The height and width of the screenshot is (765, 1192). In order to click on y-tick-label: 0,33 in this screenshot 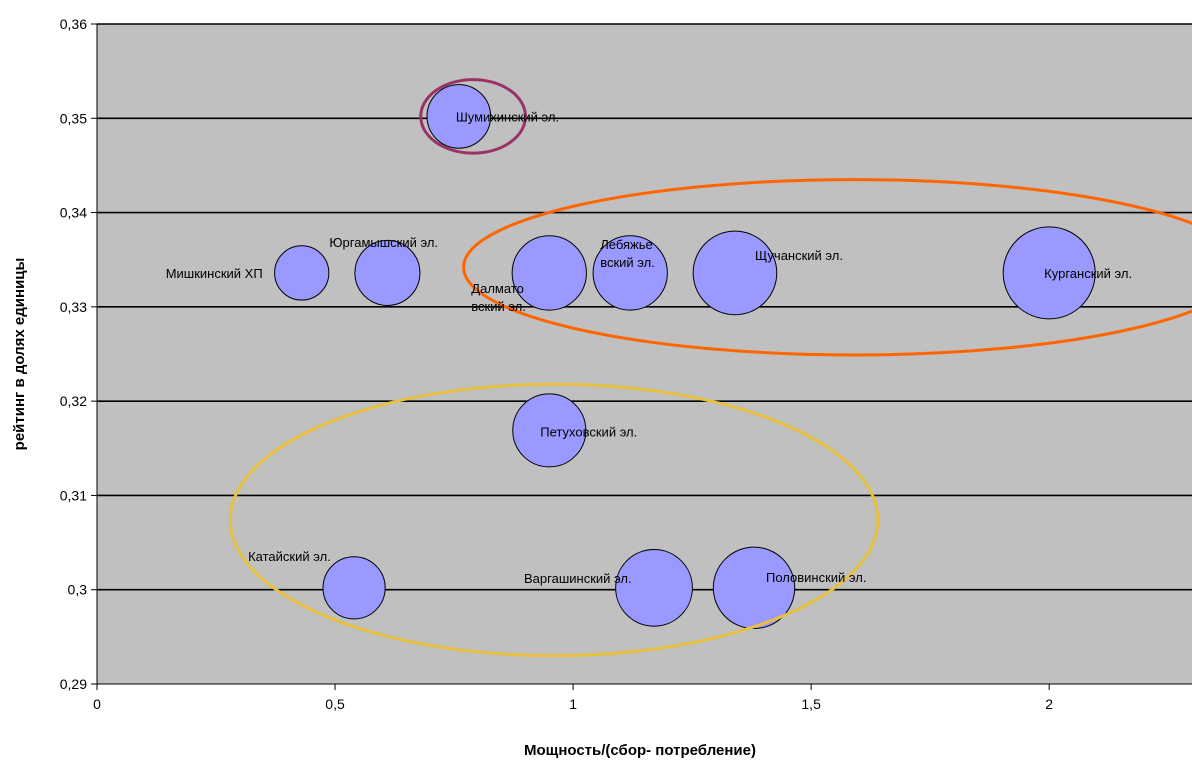, I will do `click(73, 307)`.